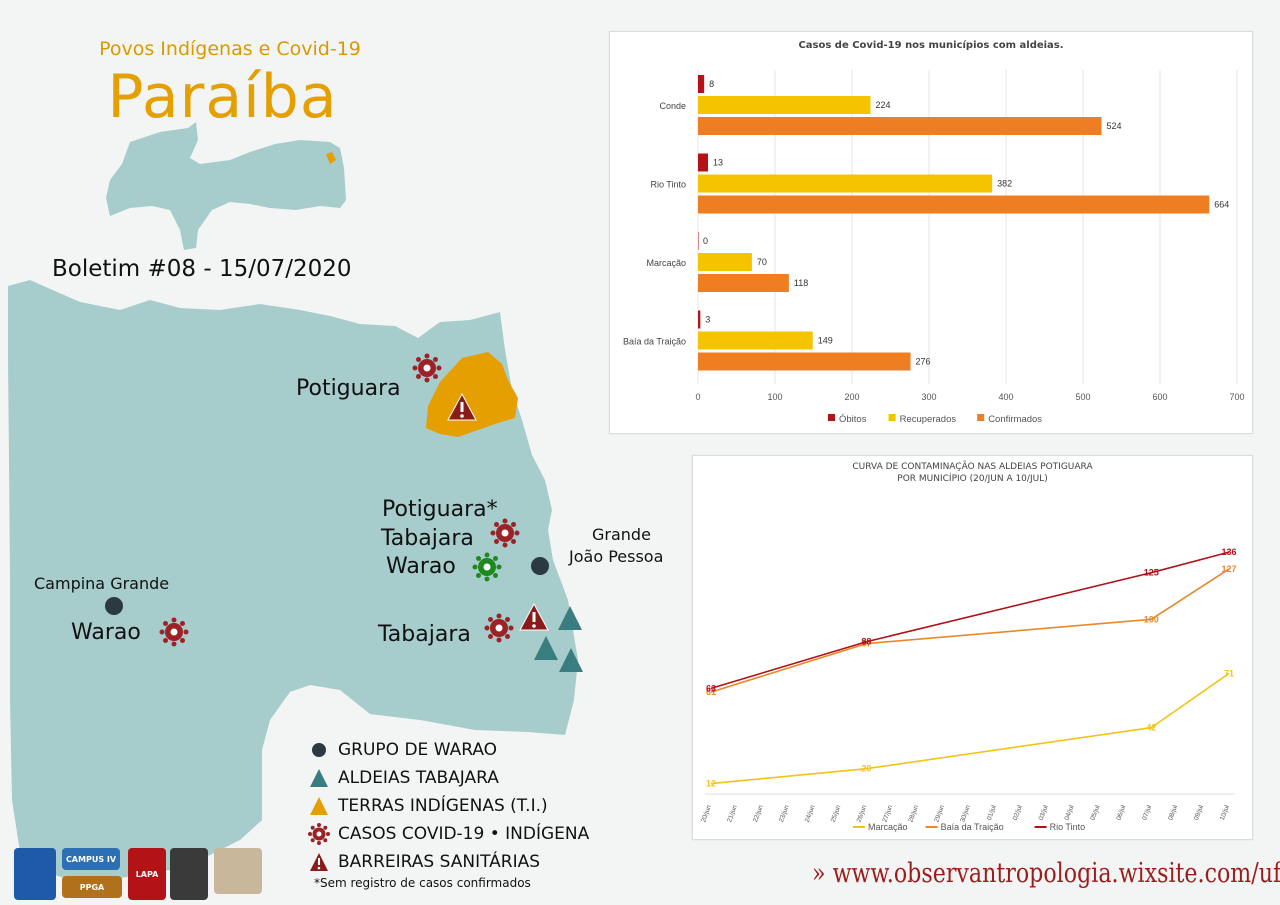 The height and width of the screenshot is (905, 1280). What do you see at coordinates (732, 813) in the screenshot?
I see `x-tick-label: 21/jun` at bounding box center [732, 813].